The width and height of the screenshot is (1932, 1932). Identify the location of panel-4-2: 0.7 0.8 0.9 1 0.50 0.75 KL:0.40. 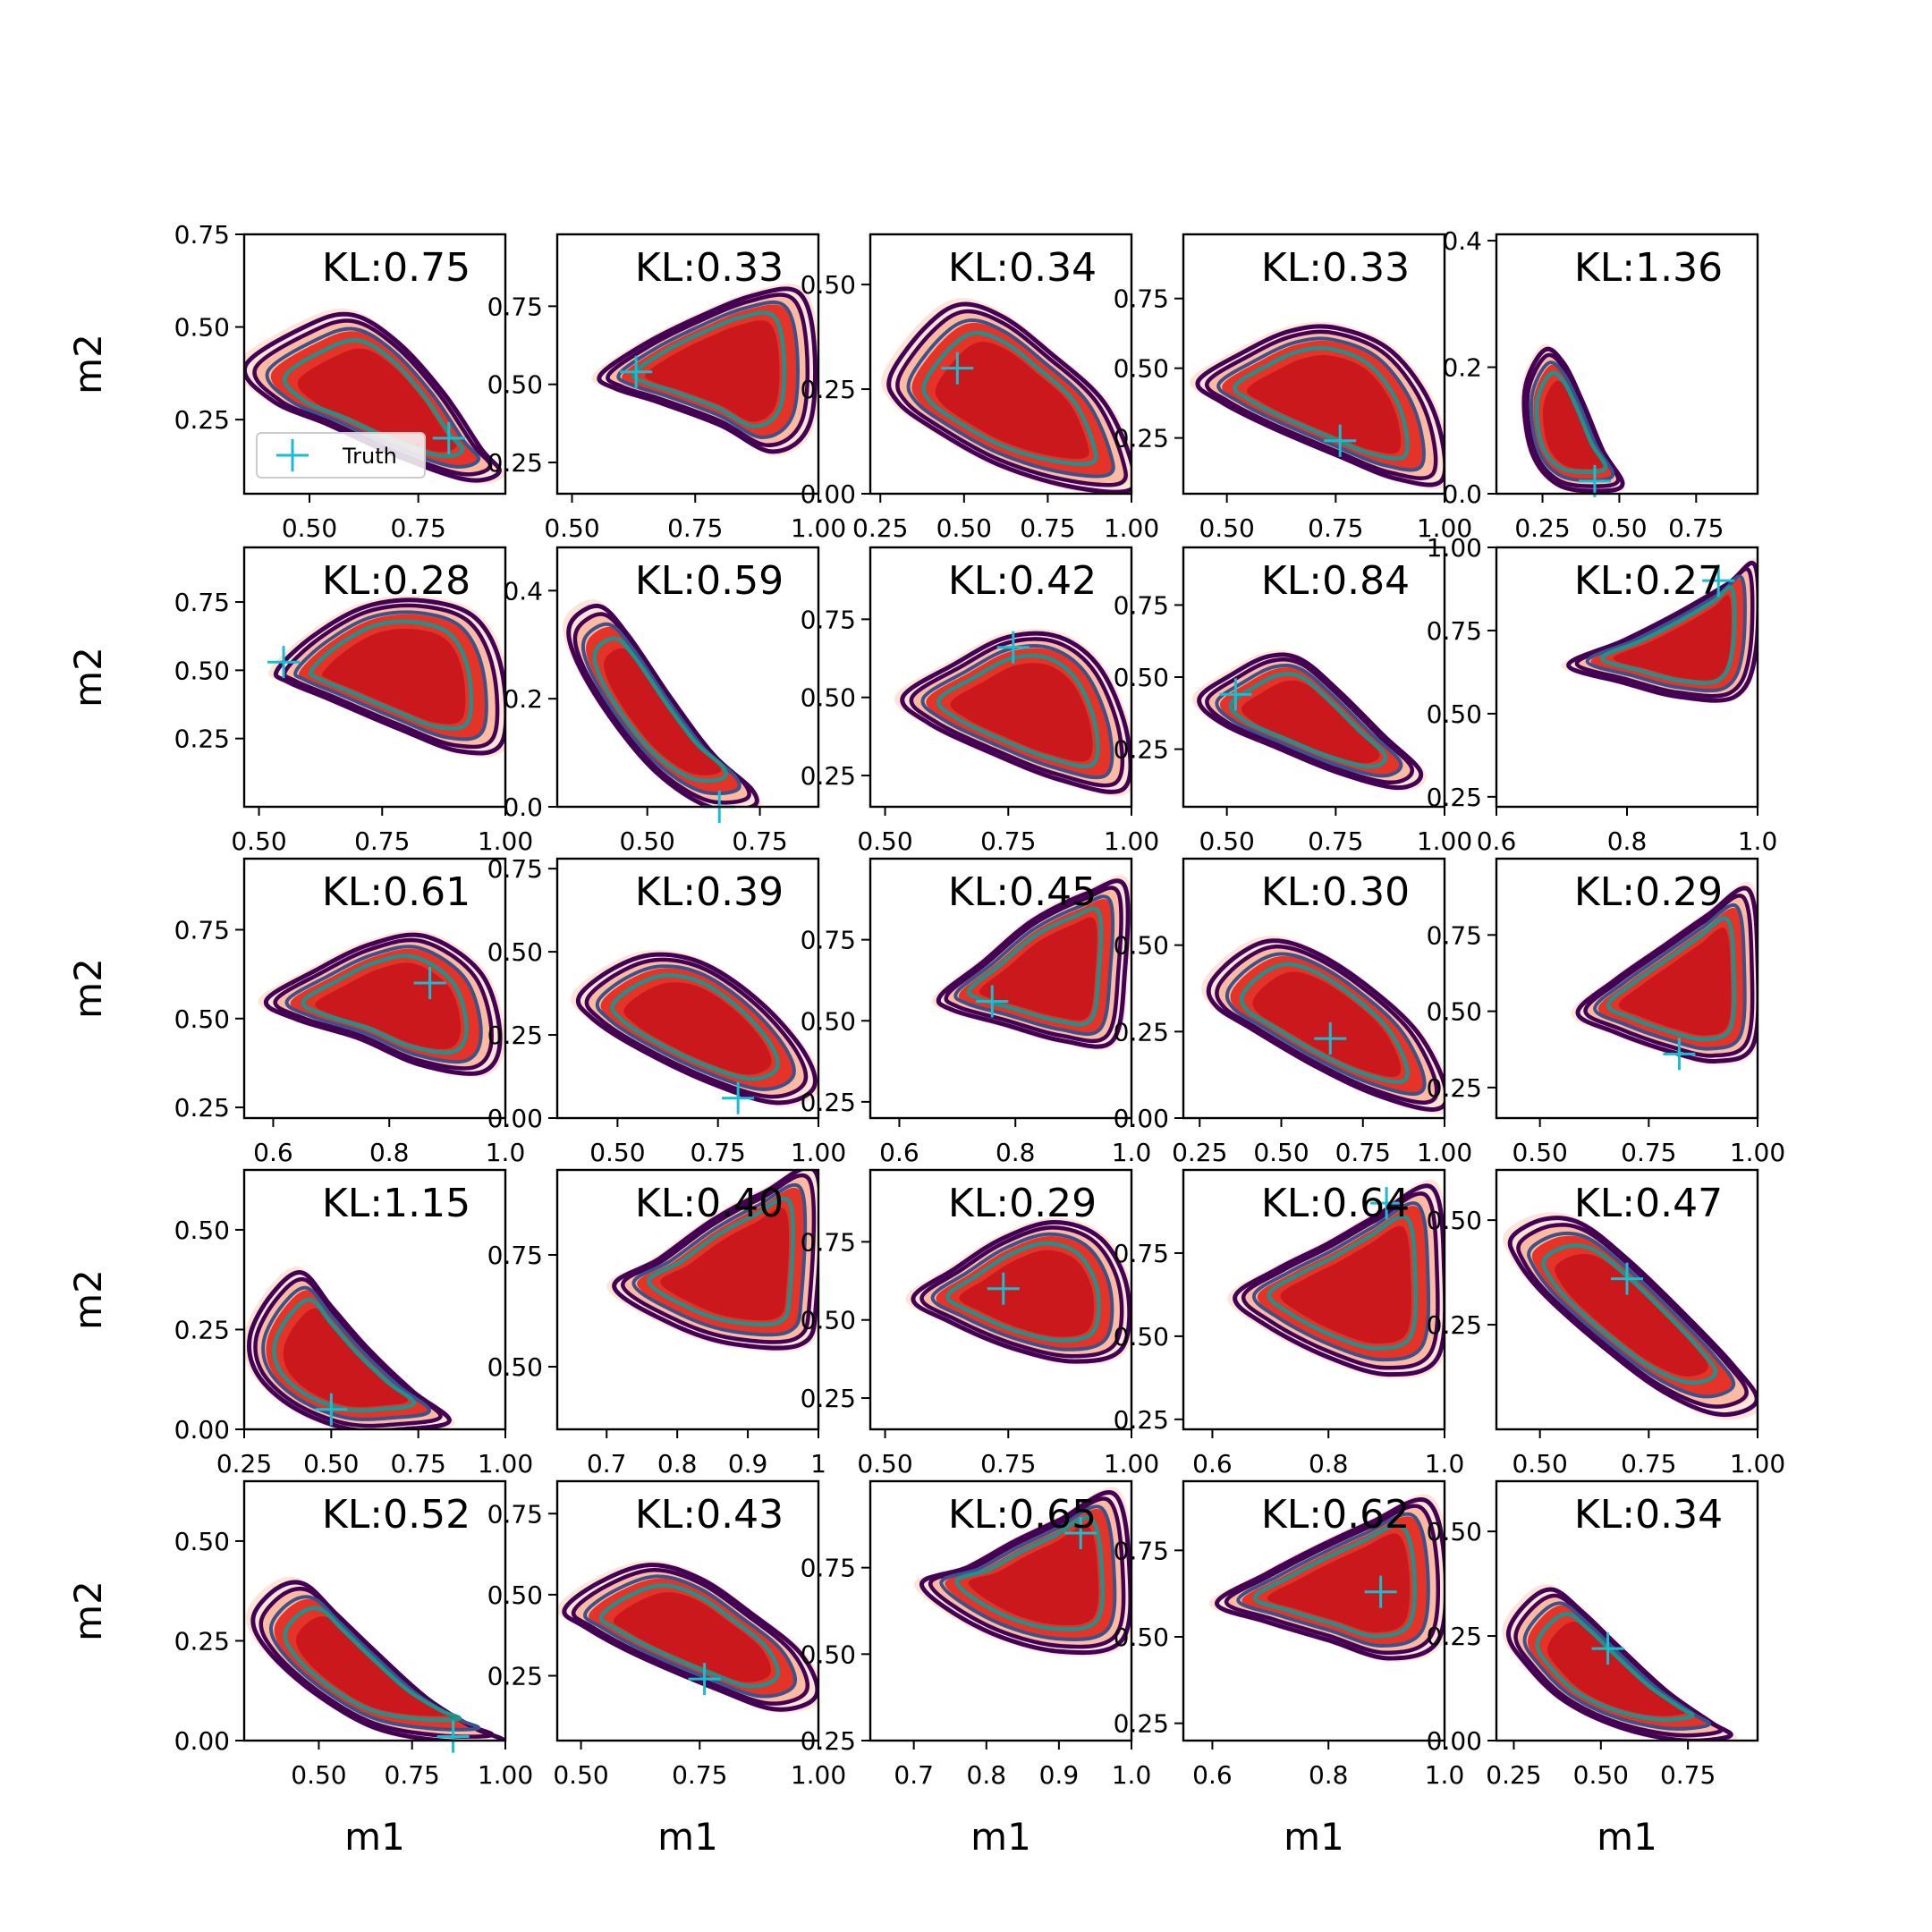
(656, 1323).